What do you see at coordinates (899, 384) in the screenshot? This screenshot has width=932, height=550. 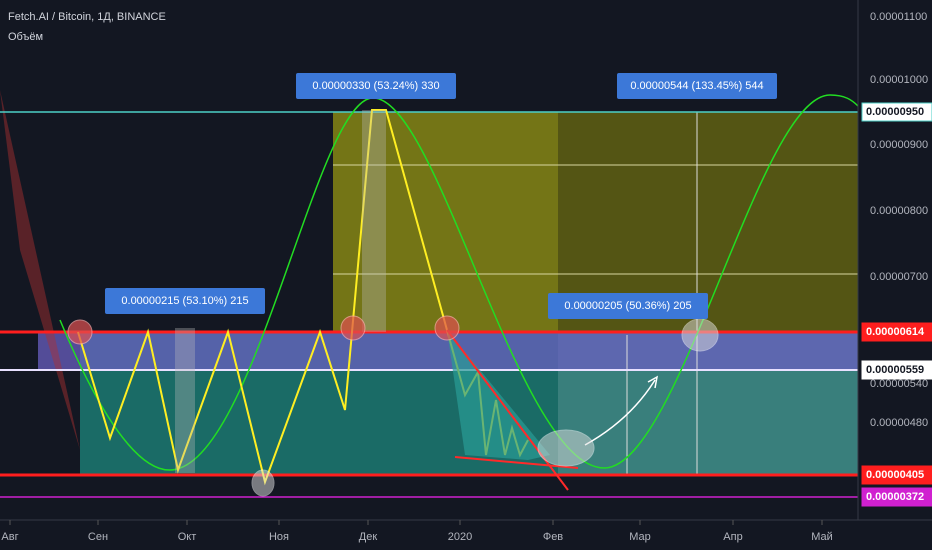 I see `price-tick-label: 0.00000540` at bounding box center [899, 384].